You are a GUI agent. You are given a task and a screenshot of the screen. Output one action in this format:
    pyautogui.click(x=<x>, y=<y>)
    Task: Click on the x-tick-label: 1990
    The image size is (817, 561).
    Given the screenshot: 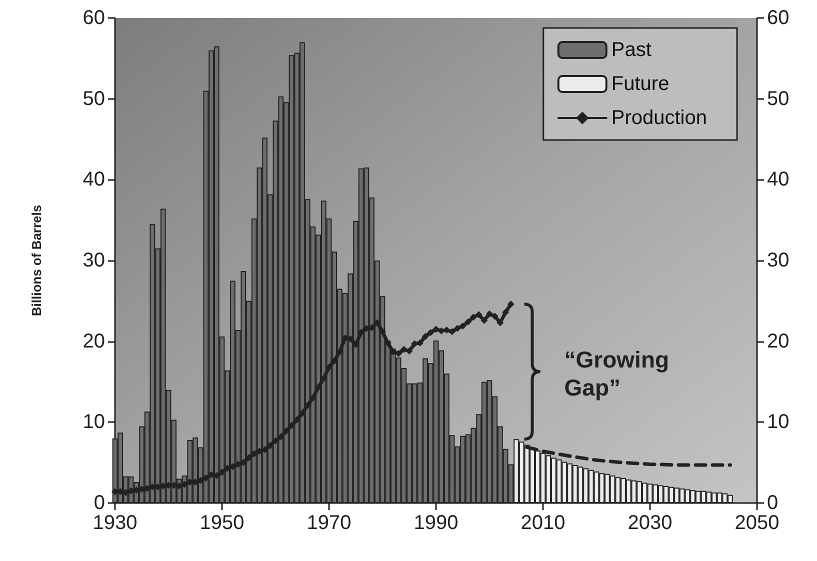 What is the action you would take?
    pyautogui.click(x=436, y=523)
    